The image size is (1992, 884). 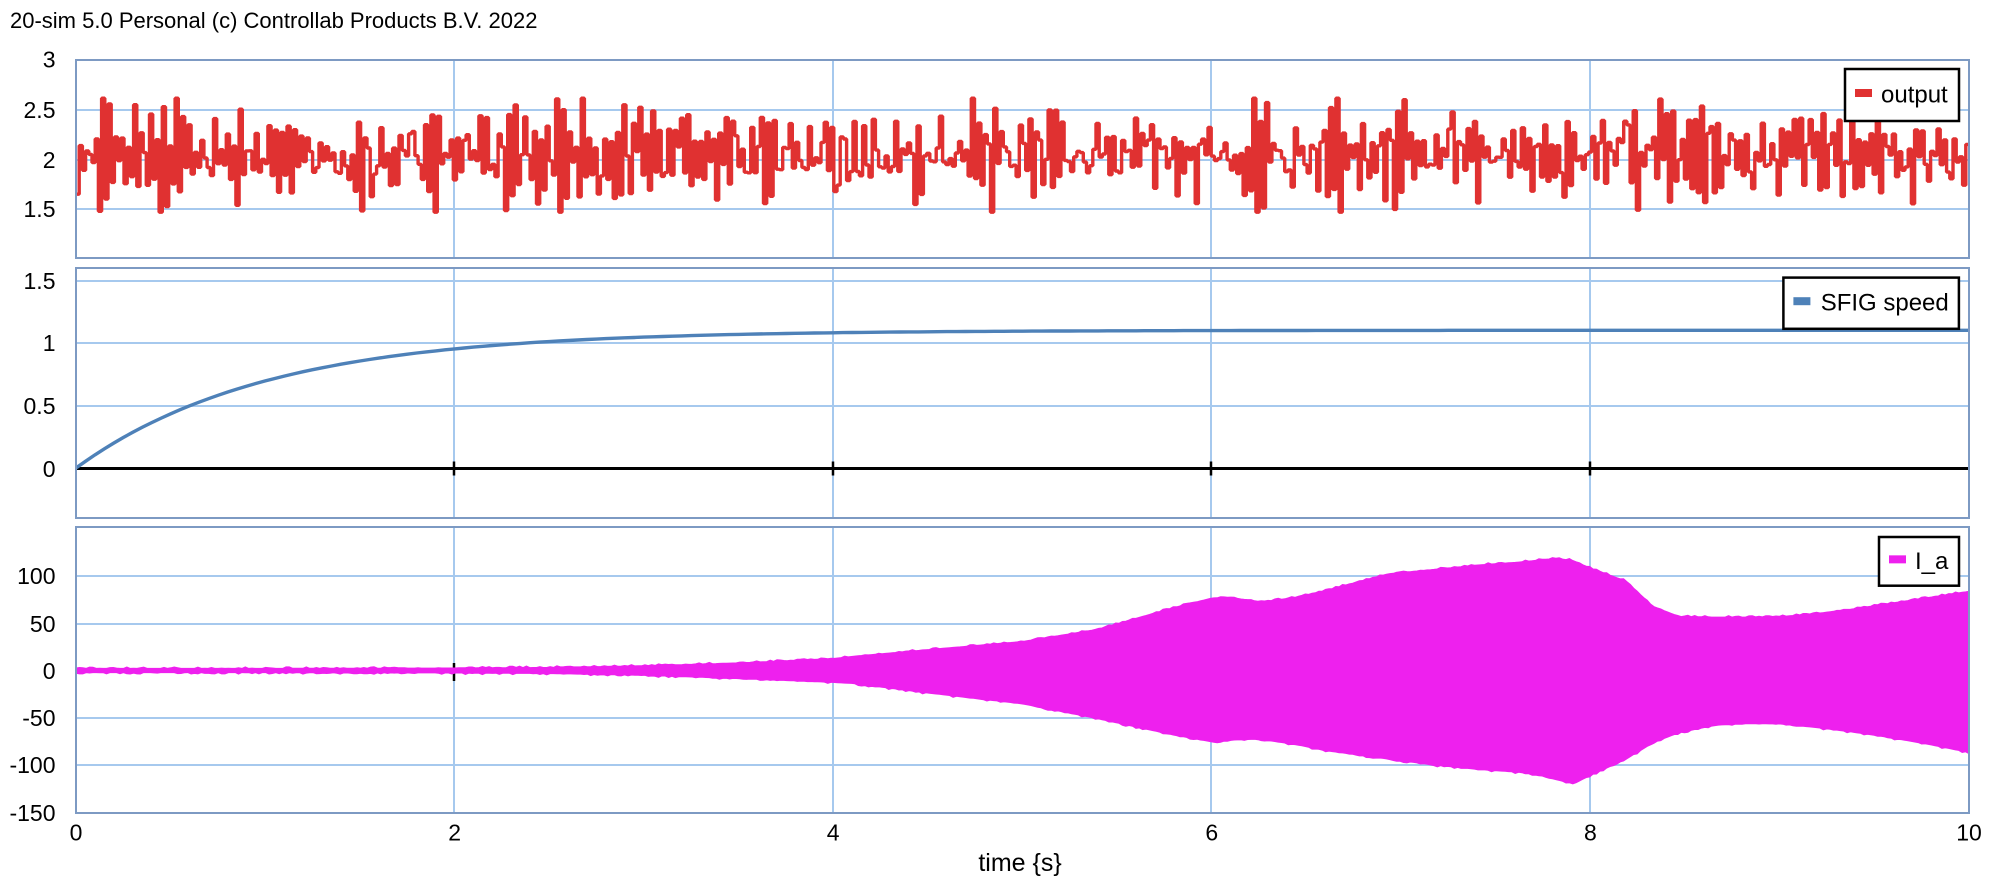 What do you see at coordinates (1885, 303) in the screenshot?
I see `svg-text: SFIG speed` at bounding box center [1885, 303].